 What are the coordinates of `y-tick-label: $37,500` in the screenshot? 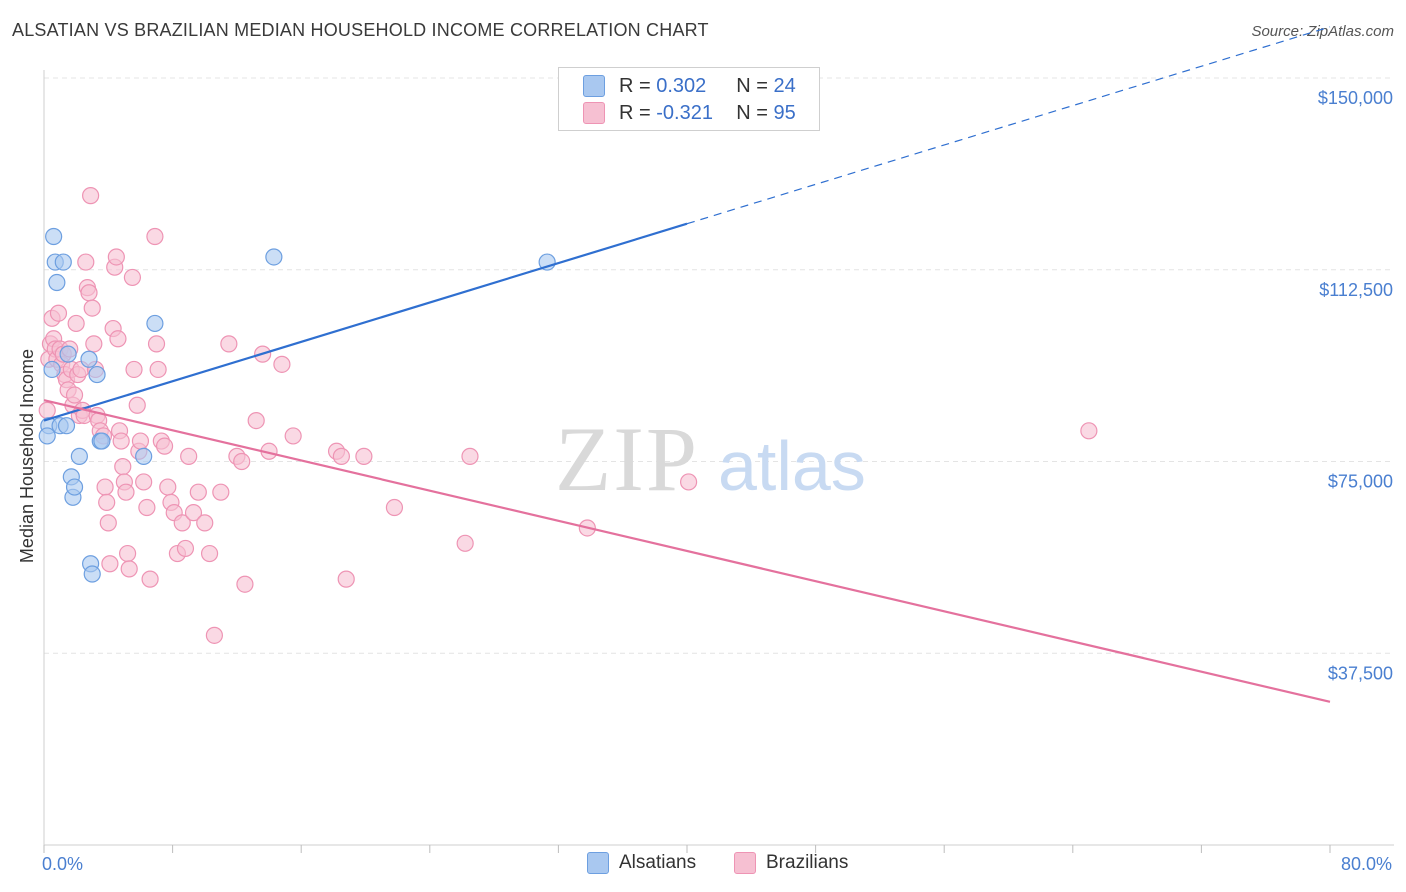 It's located at (1360, 673).